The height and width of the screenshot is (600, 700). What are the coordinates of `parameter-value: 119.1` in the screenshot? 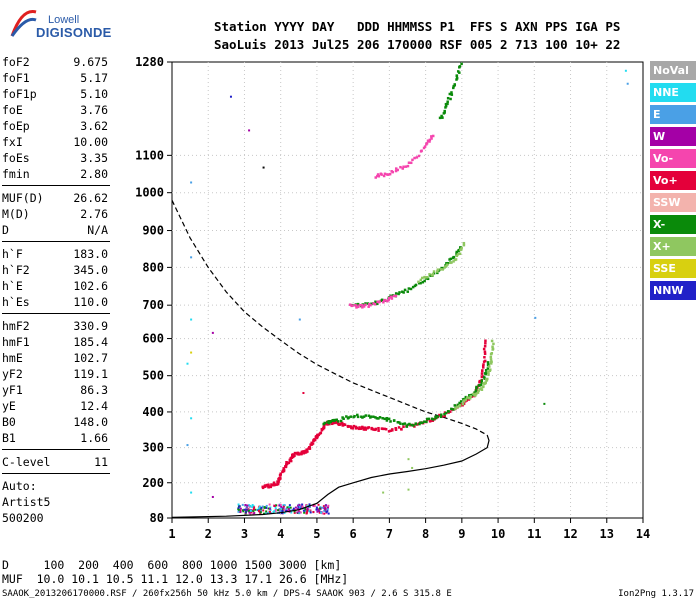 It's located at (90, 374).